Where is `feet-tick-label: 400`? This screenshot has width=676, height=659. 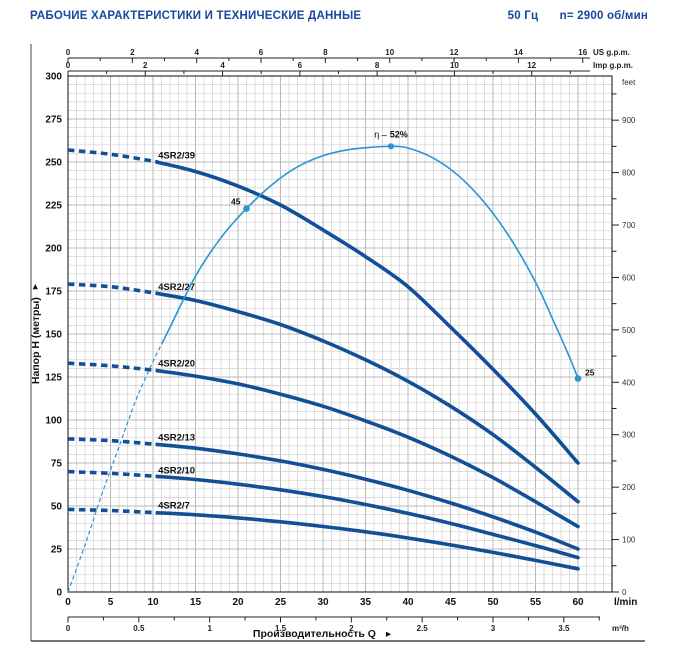
feet-tick-label: 400 is located at coordinates (629, 382).